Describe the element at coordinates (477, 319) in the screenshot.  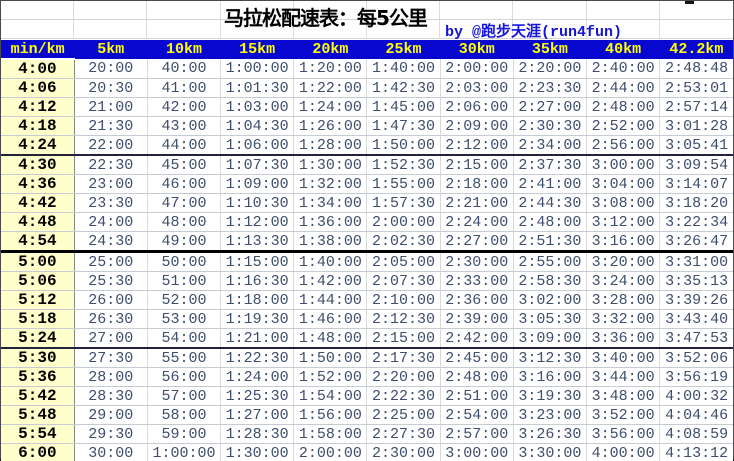
I see `split-time-cell: 2:39:00` at that location.